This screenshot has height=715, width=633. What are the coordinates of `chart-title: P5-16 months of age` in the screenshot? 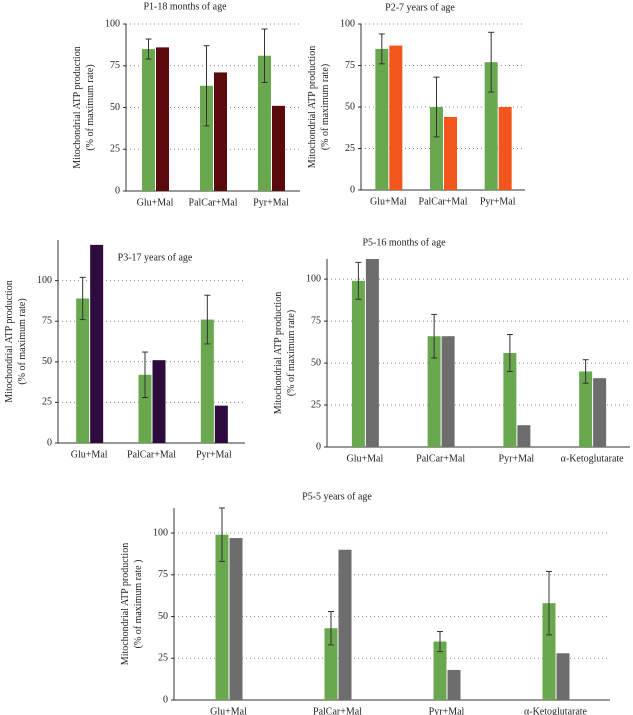 It's located at (404, 242).